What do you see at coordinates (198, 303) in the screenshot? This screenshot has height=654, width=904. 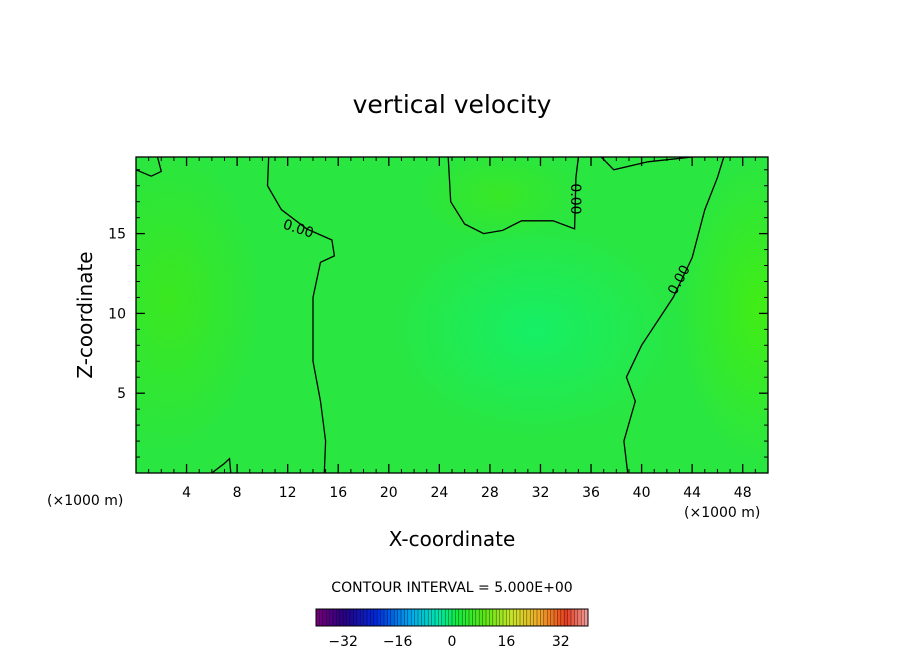 I see `updraft-left` at bounding box center [198, 303].